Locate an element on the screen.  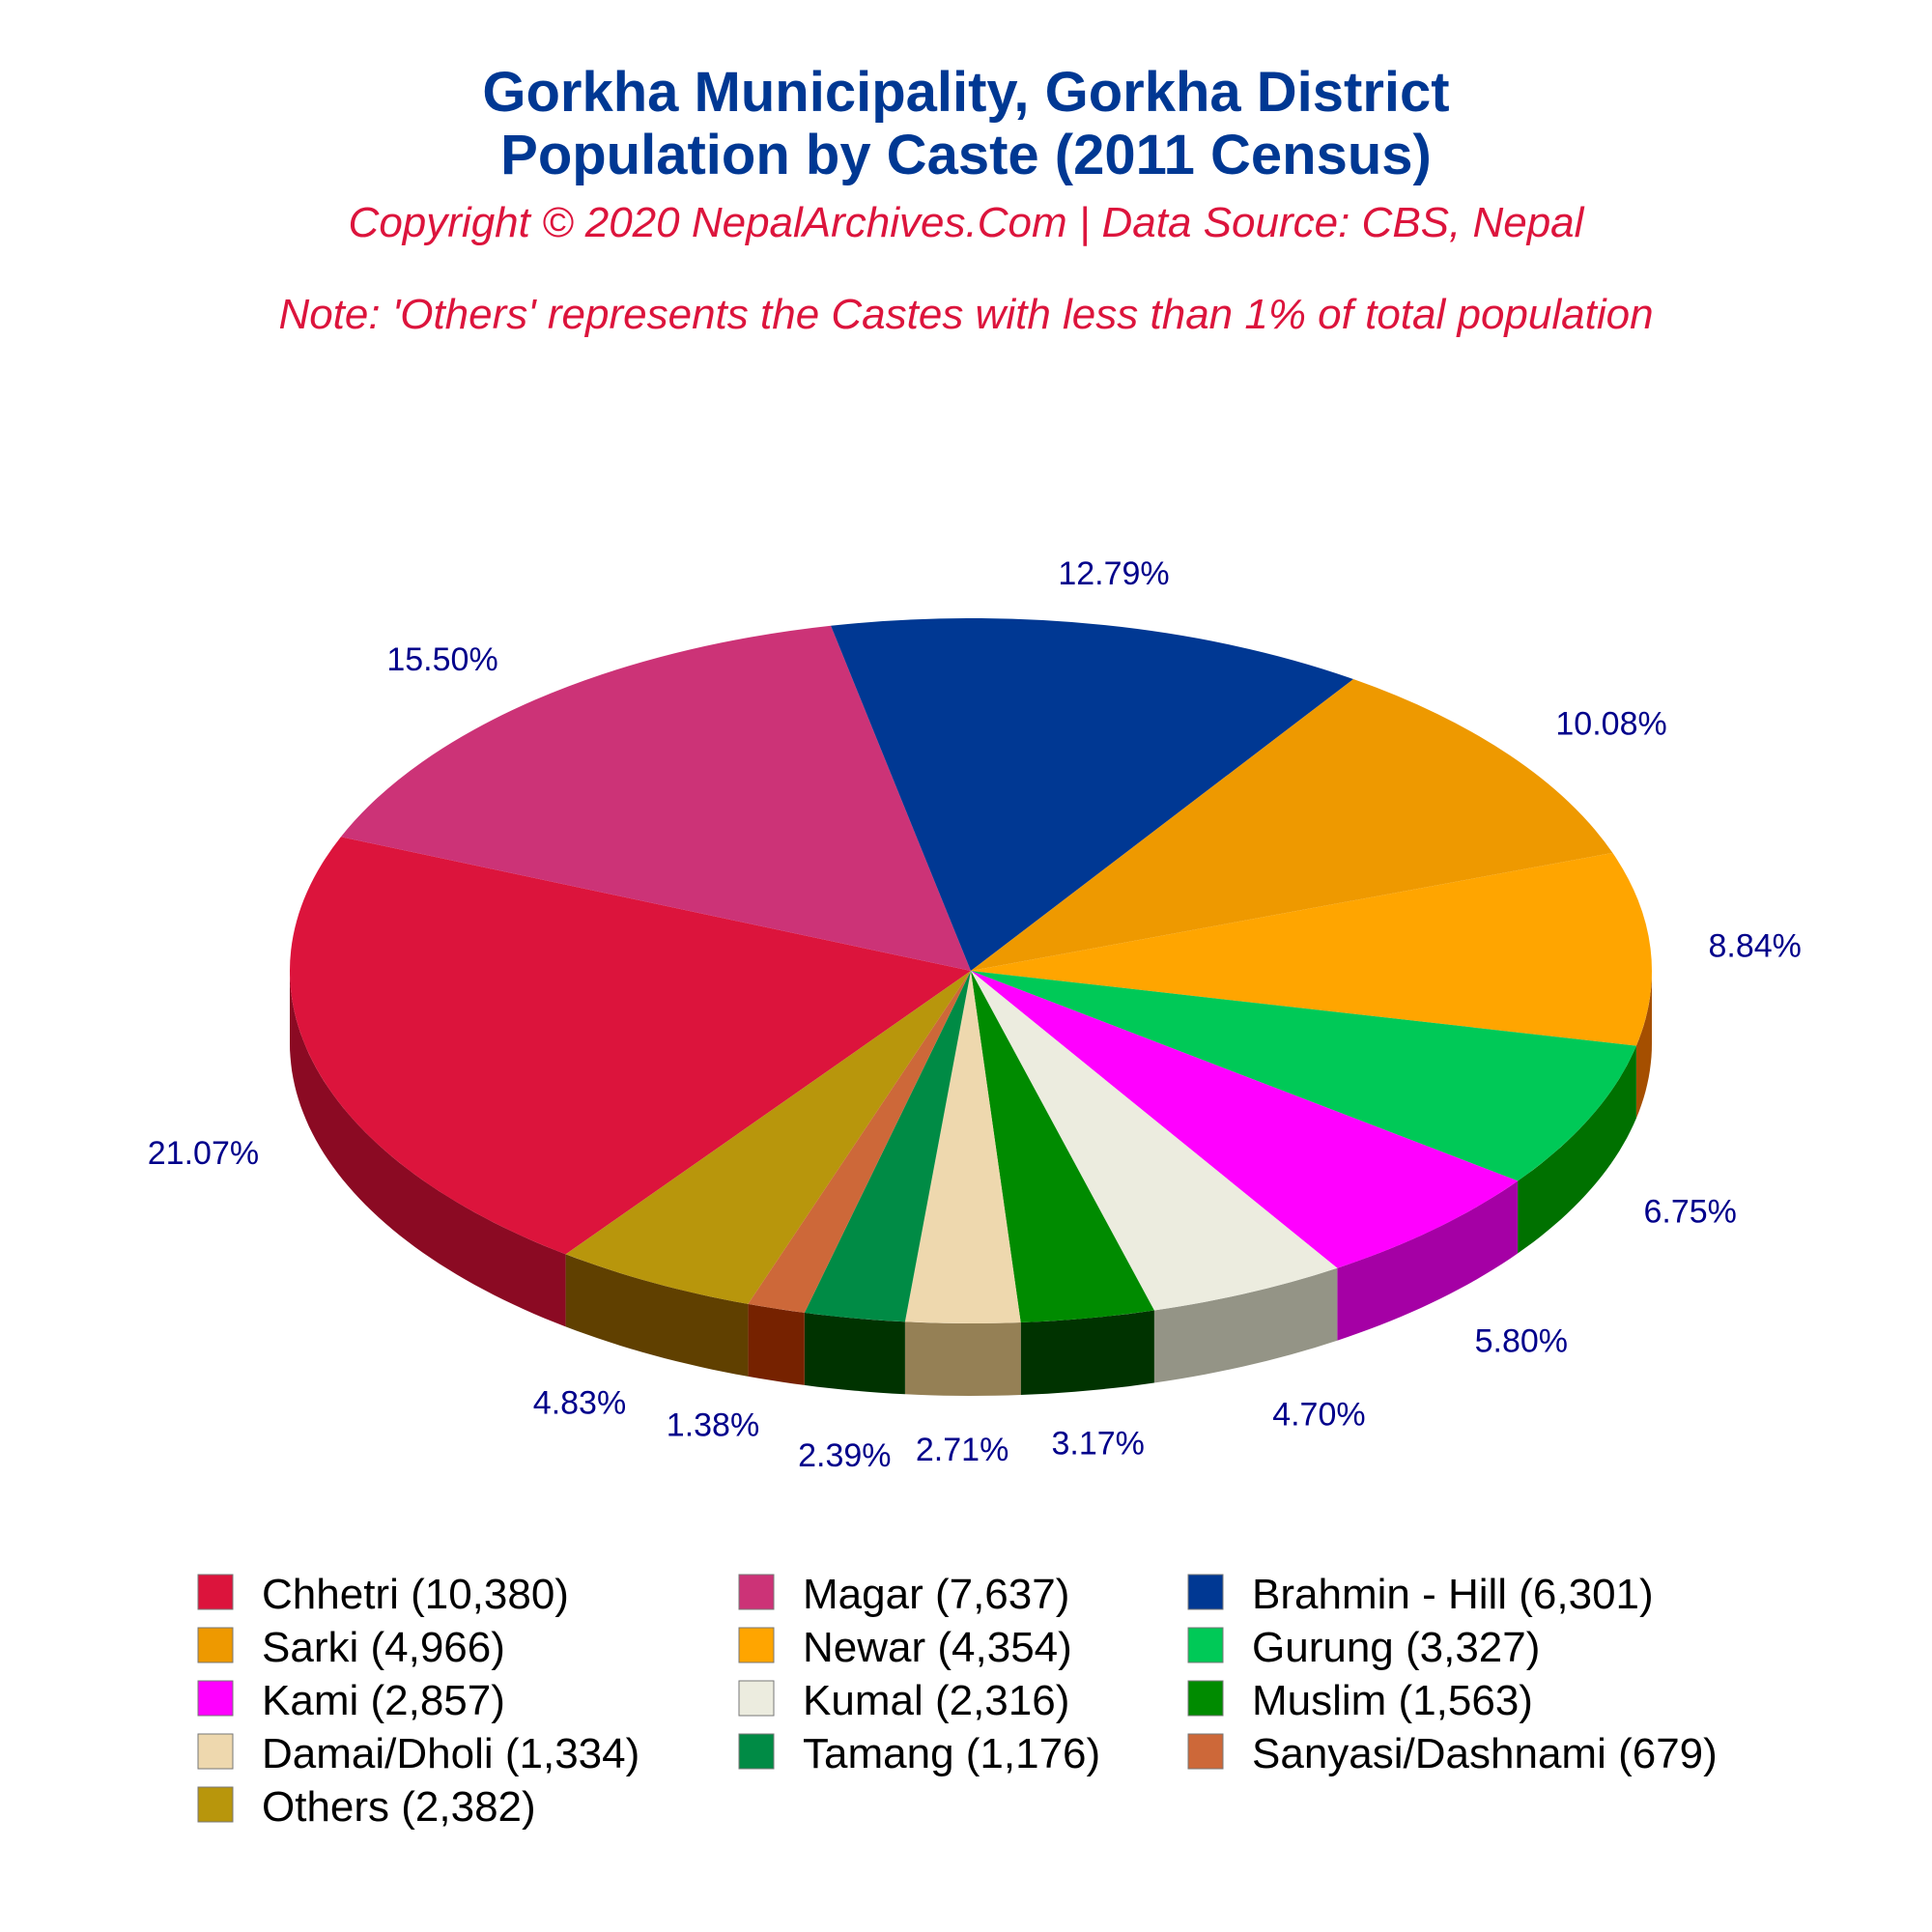
pie-label-10: 2.39% is located at coordinates (844, 1455).